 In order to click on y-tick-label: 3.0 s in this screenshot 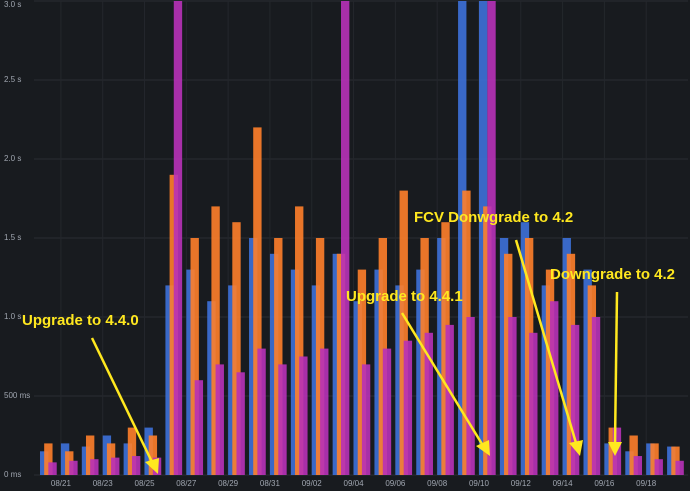, I will do `click(12, 4)`.